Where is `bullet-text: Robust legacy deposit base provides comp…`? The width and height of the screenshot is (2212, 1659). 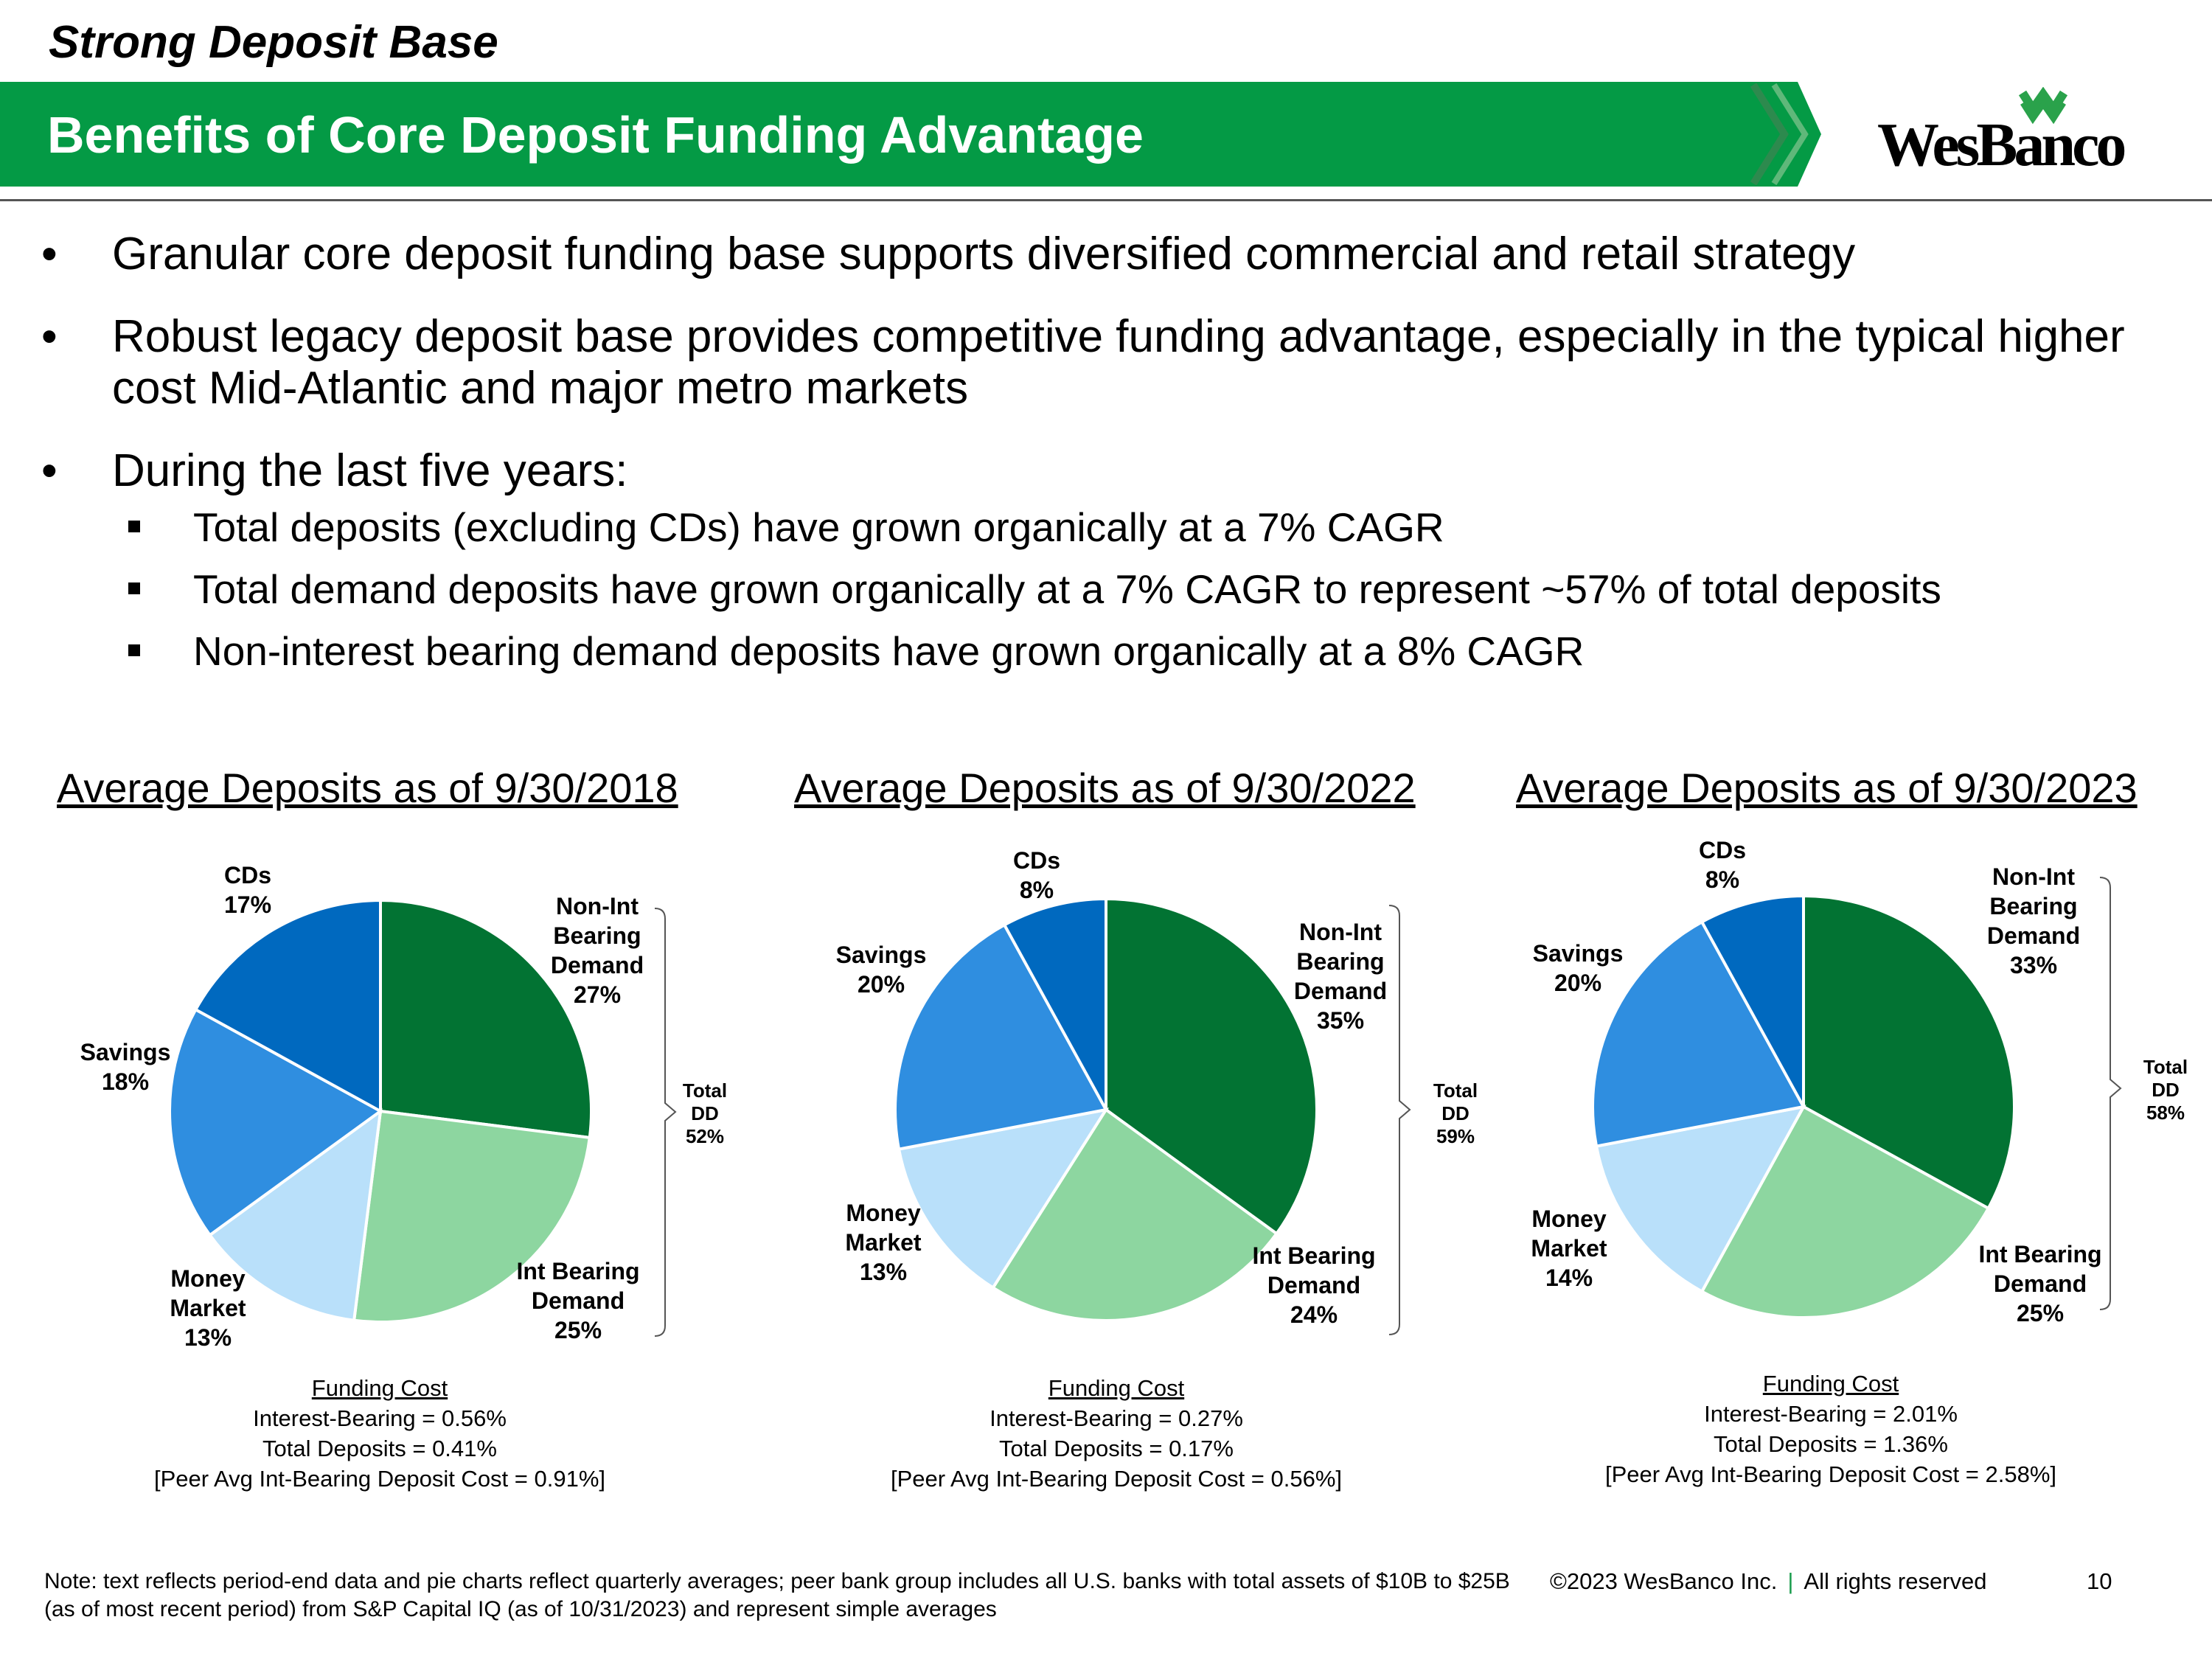
bullet-text: Robust legacy deposit base provides comp… is located at coordinates (1118, 362).